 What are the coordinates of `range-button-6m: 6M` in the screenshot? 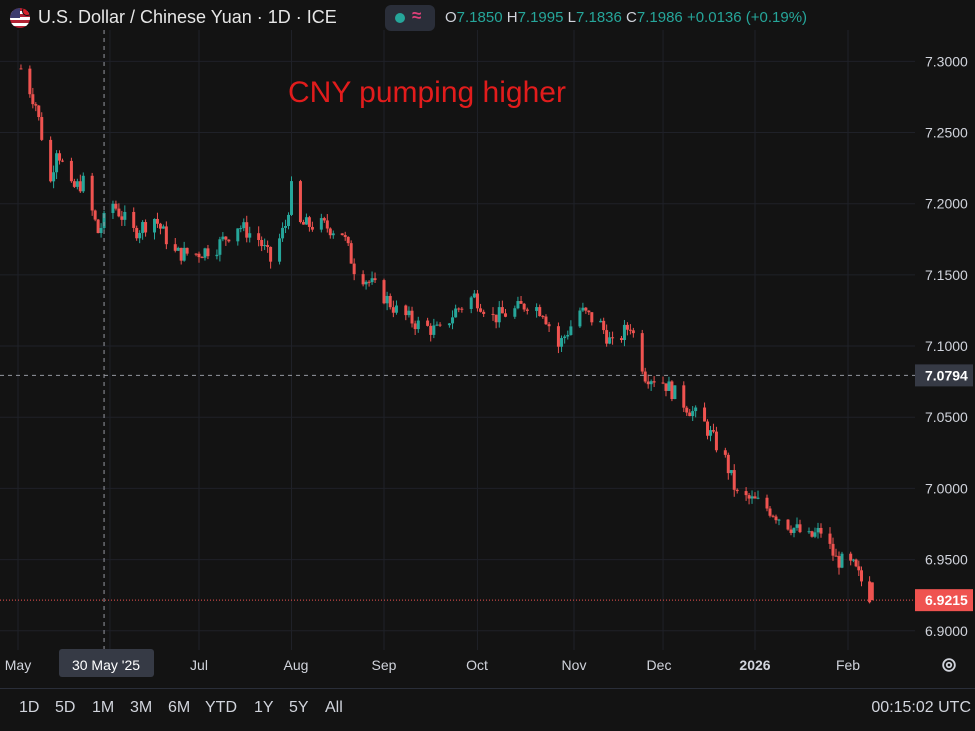 It's located at (179, 707).